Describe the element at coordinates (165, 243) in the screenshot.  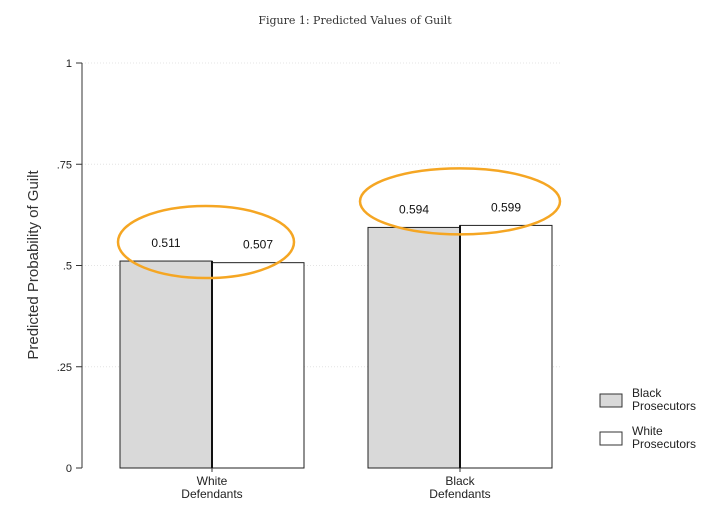
I see `data-label-0-0: 0.511` at that location.